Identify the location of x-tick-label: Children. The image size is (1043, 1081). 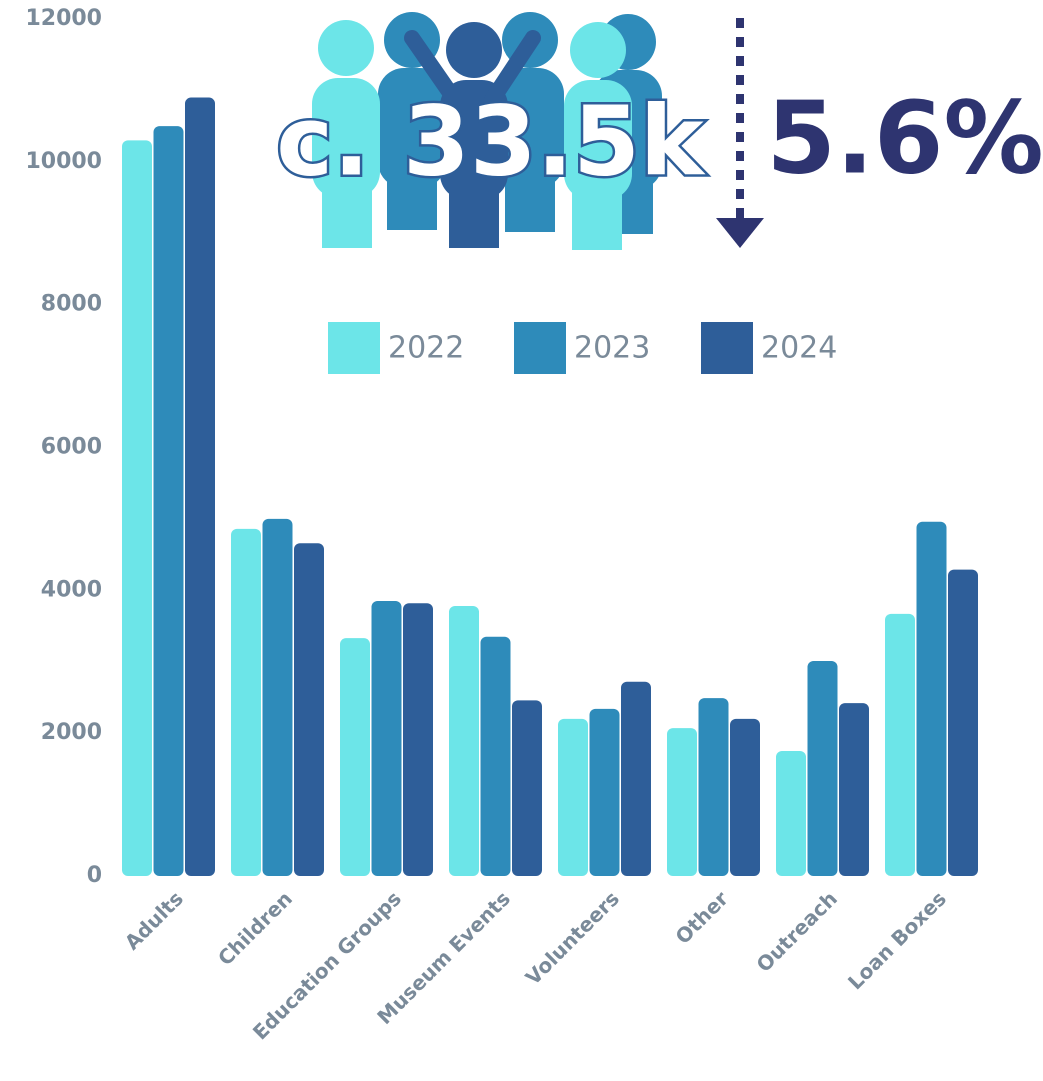
(255, 928).